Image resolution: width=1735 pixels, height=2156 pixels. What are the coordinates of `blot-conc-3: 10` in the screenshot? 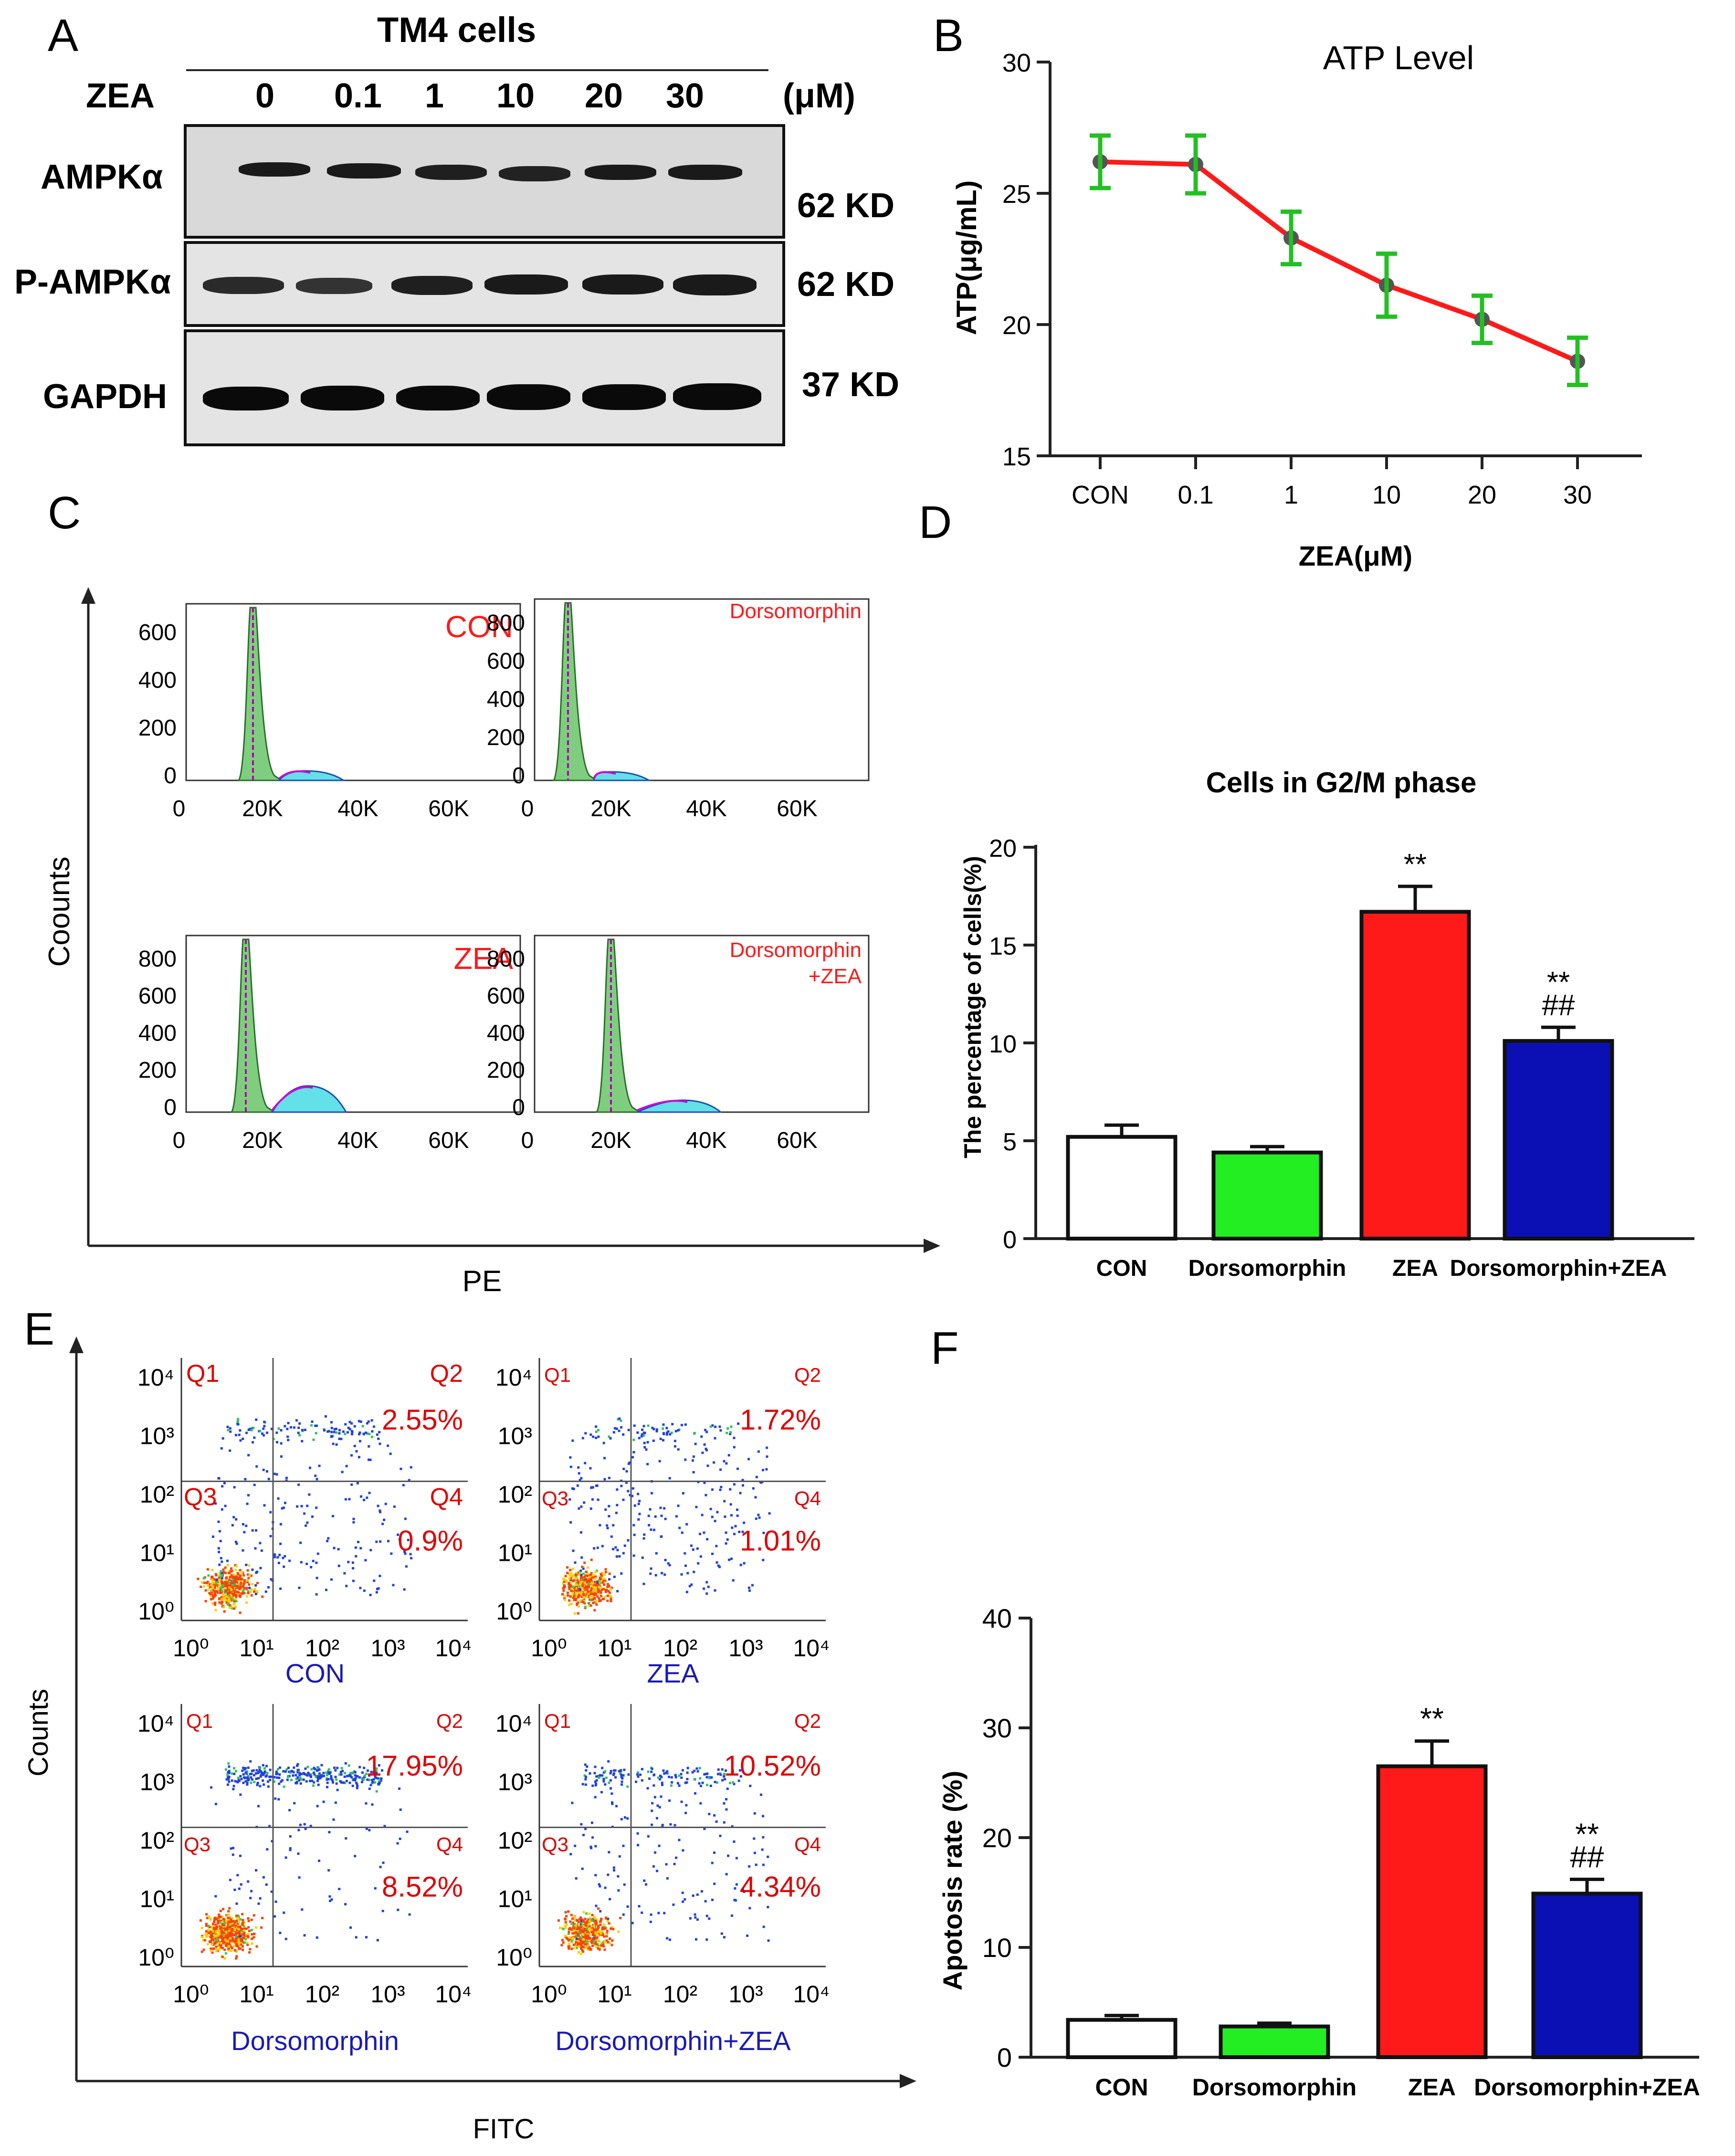 It's located at (515, 96).